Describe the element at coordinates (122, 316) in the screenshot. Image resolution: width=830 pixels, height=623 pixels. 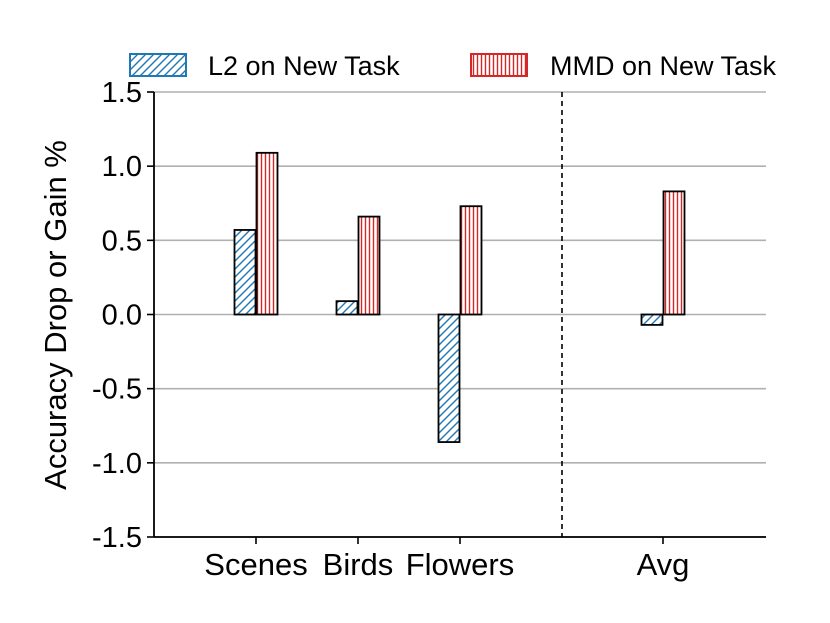
I see `y-tick-label: 0.0` at that location.